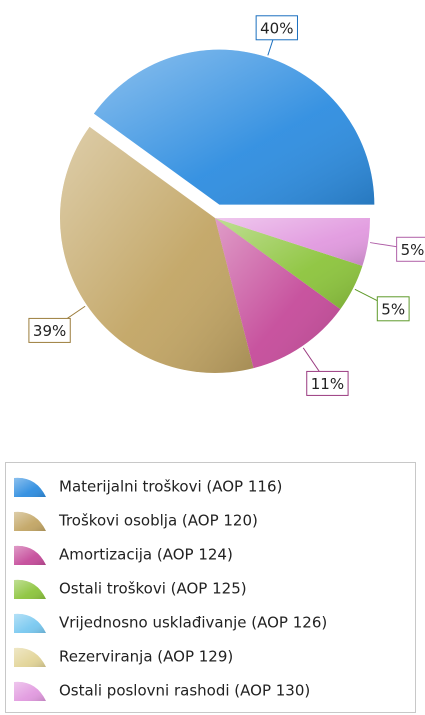  What do you see at coordinates (184, 691) in the screenshot?
I see `legend-label: Ostali poslovni rashodi (AOP 130)` at bounding box center [184, 691].